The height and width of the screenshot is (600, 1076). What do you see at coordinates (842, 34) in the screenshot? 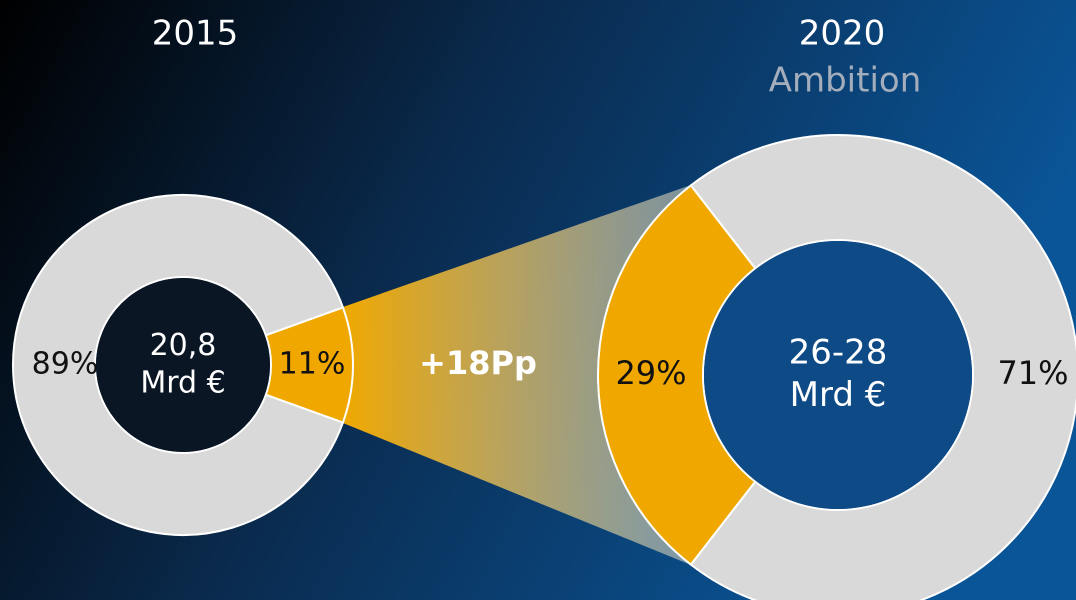
I see `chart-title: 2020` at bounding box center [842, 34].